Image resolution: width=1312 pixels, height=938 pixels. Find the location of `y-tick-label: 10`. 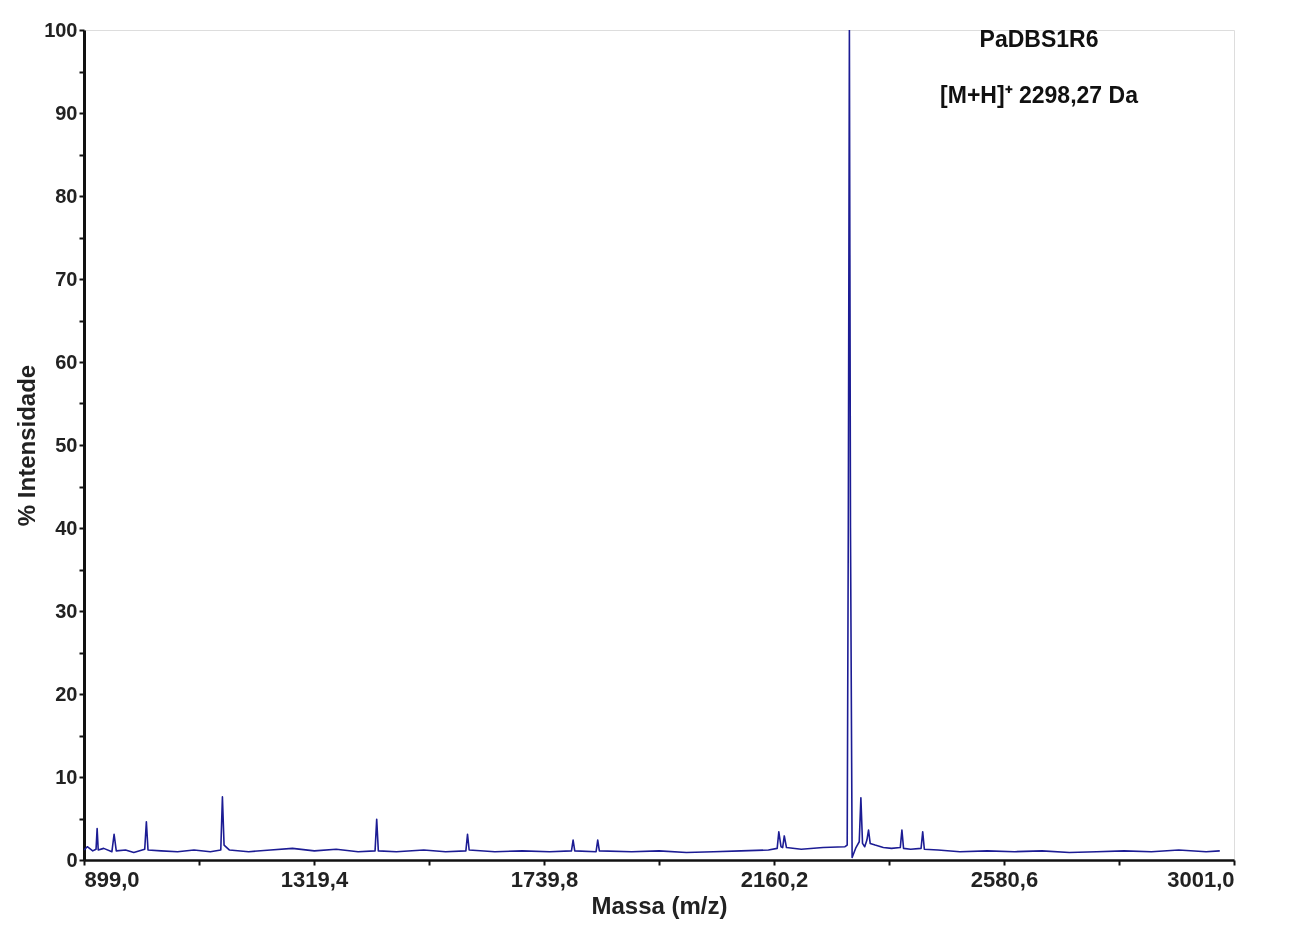

y-tick-label: 10 is located at coordinates (66, 776).